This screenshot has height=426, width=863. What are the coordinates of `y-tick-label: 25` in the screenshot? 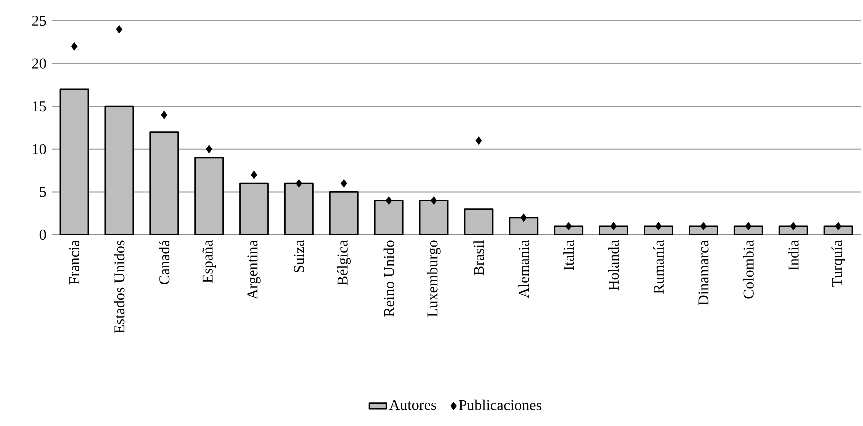 It's located at (39, 21).